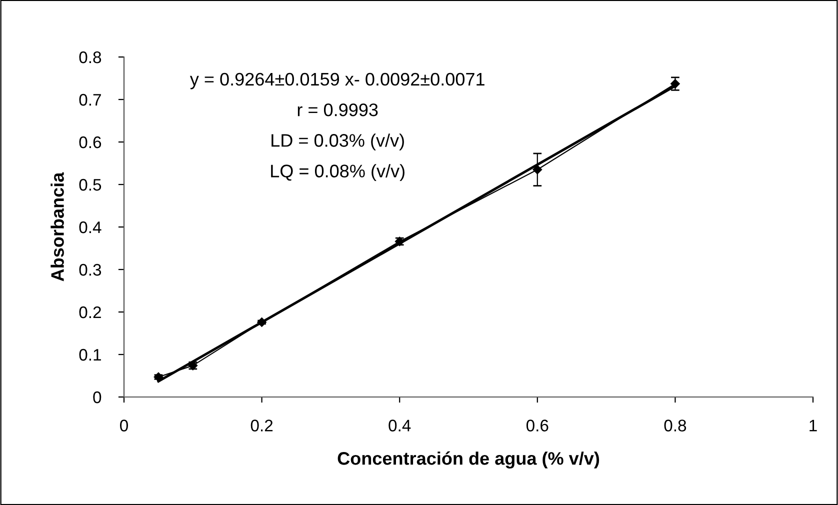  I want to click on y-tick-label: 0.3, so click(90, 270).